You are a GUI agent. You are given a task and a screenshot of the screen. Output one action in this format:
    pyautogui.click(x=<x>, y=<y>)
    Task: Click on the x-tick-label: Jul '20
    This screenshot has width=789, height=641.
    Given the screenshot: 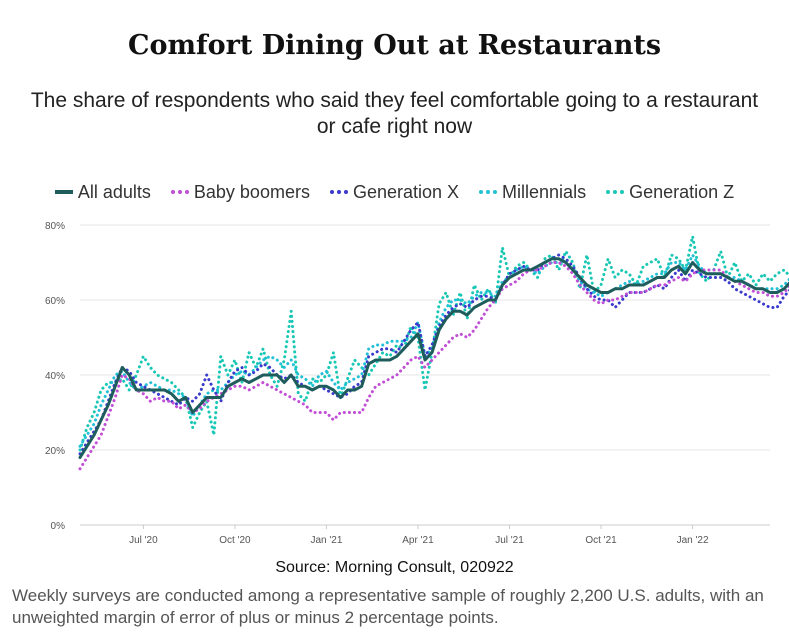 What is the action you would take?
    pyautogui.click(x=143, y=540)
    